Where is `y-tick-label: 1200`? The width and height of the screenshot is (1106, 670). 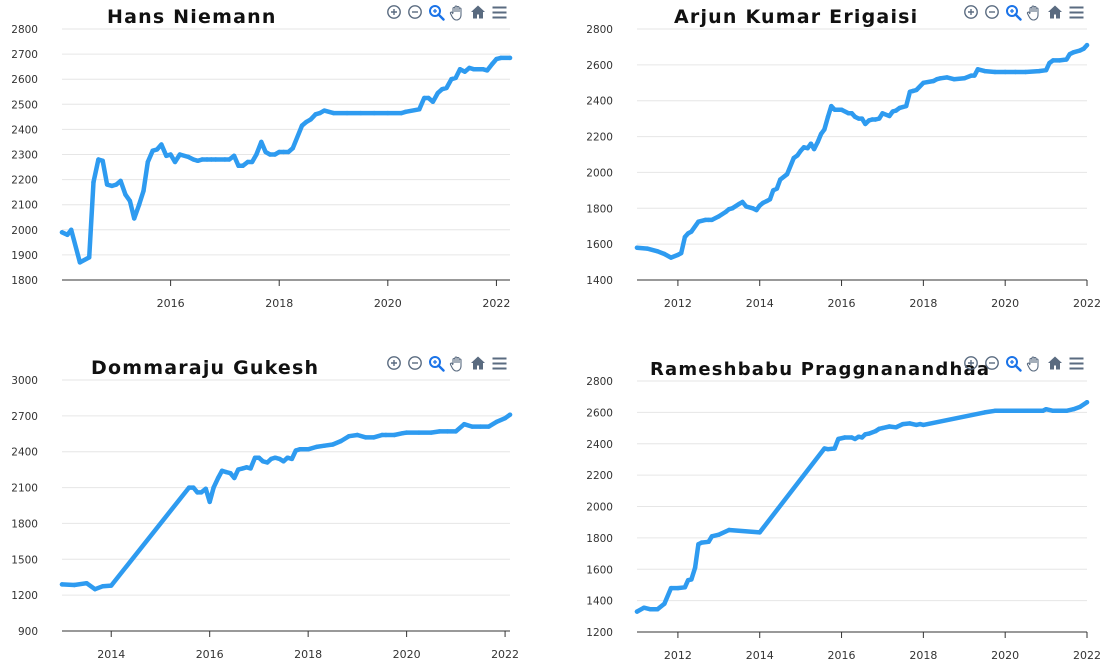 y-tick-label: 1200 is located at coordinates (24, 596).